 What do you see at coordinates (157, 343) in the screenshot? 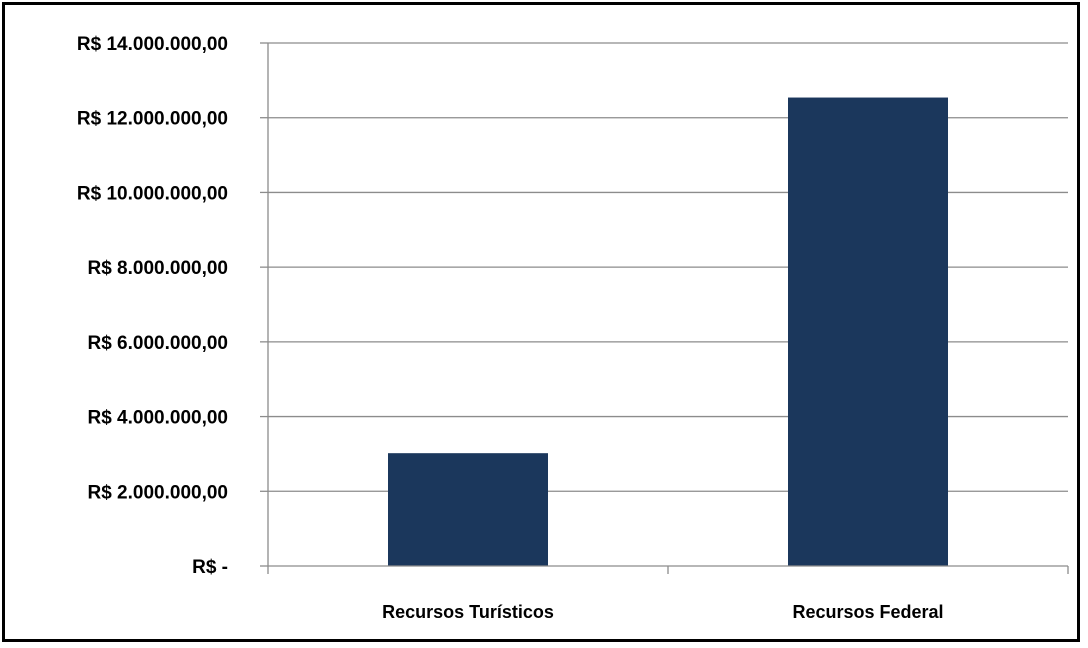
I see `y-tick-label: R$ 6.000.000,00` at bounding box center [157, 343].